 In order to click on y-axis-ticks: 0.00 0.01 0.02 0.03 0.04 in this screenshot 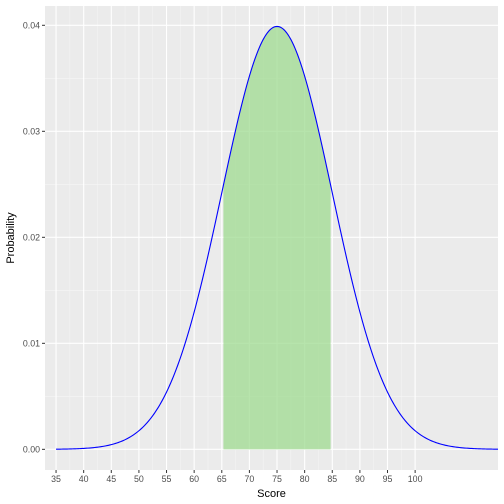, I will do `click(34, 237)`.